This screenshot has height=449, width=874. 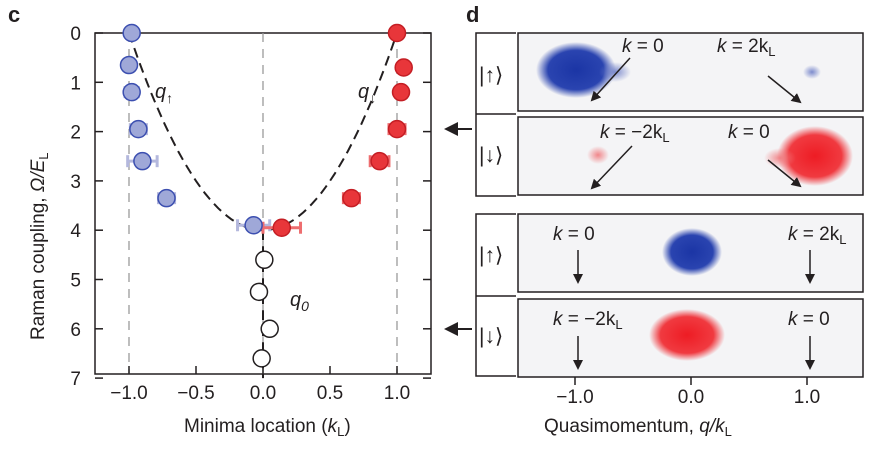 I want to click on series-label-q-up: q↑, so click(x=164, y=93).